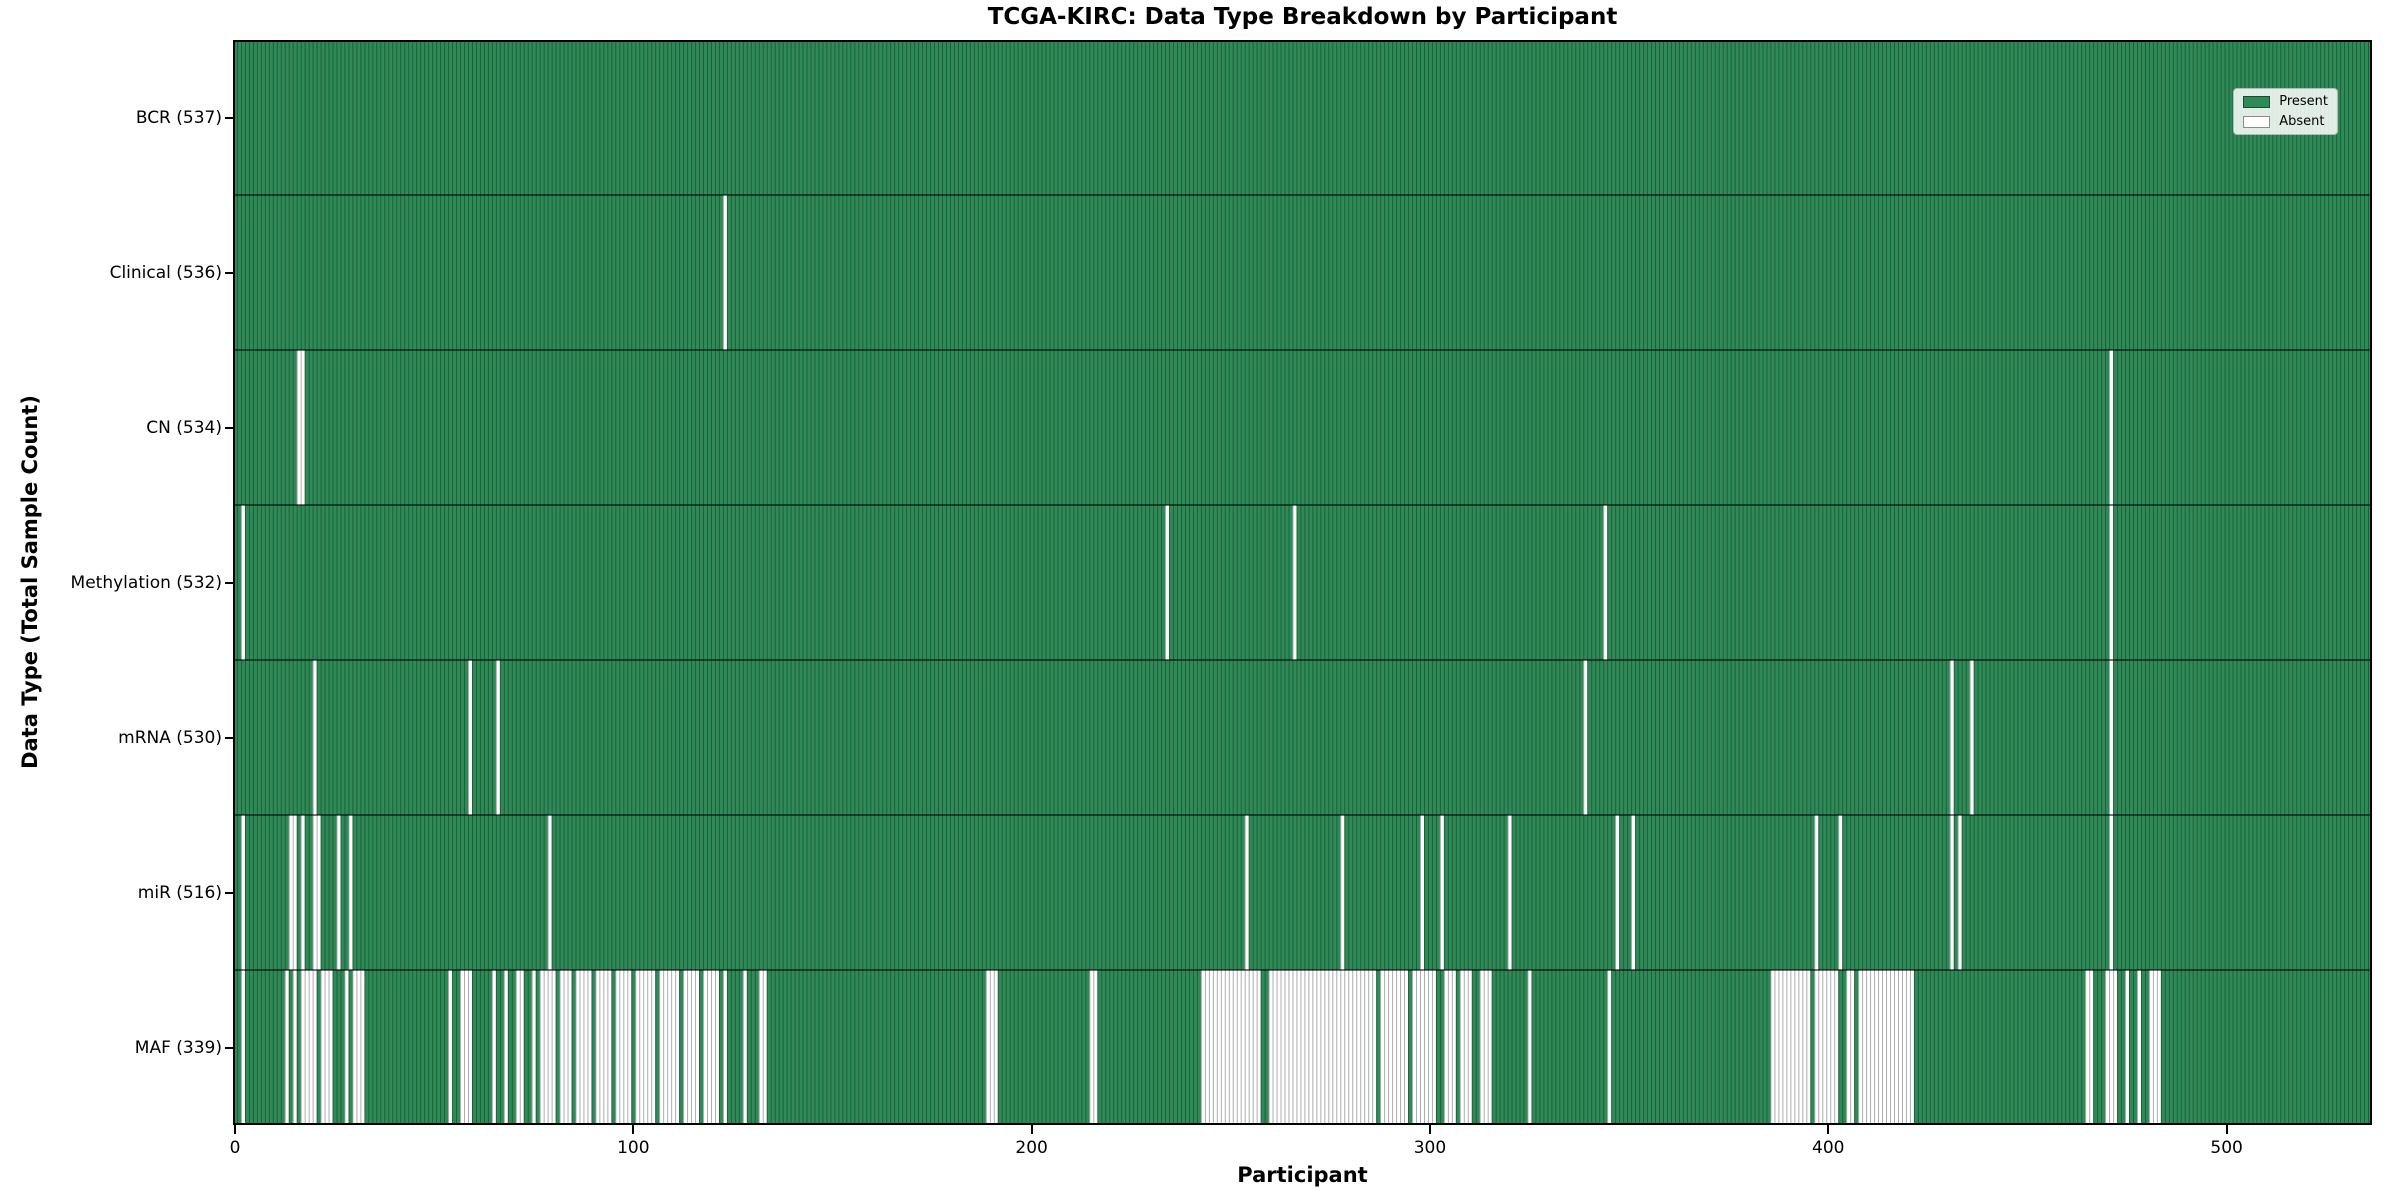 Image resolution: width=2400 pixels, height=1200 pixels. I want to click on y-tick-label-Clinical: Clinical (536), so click(165, 272).